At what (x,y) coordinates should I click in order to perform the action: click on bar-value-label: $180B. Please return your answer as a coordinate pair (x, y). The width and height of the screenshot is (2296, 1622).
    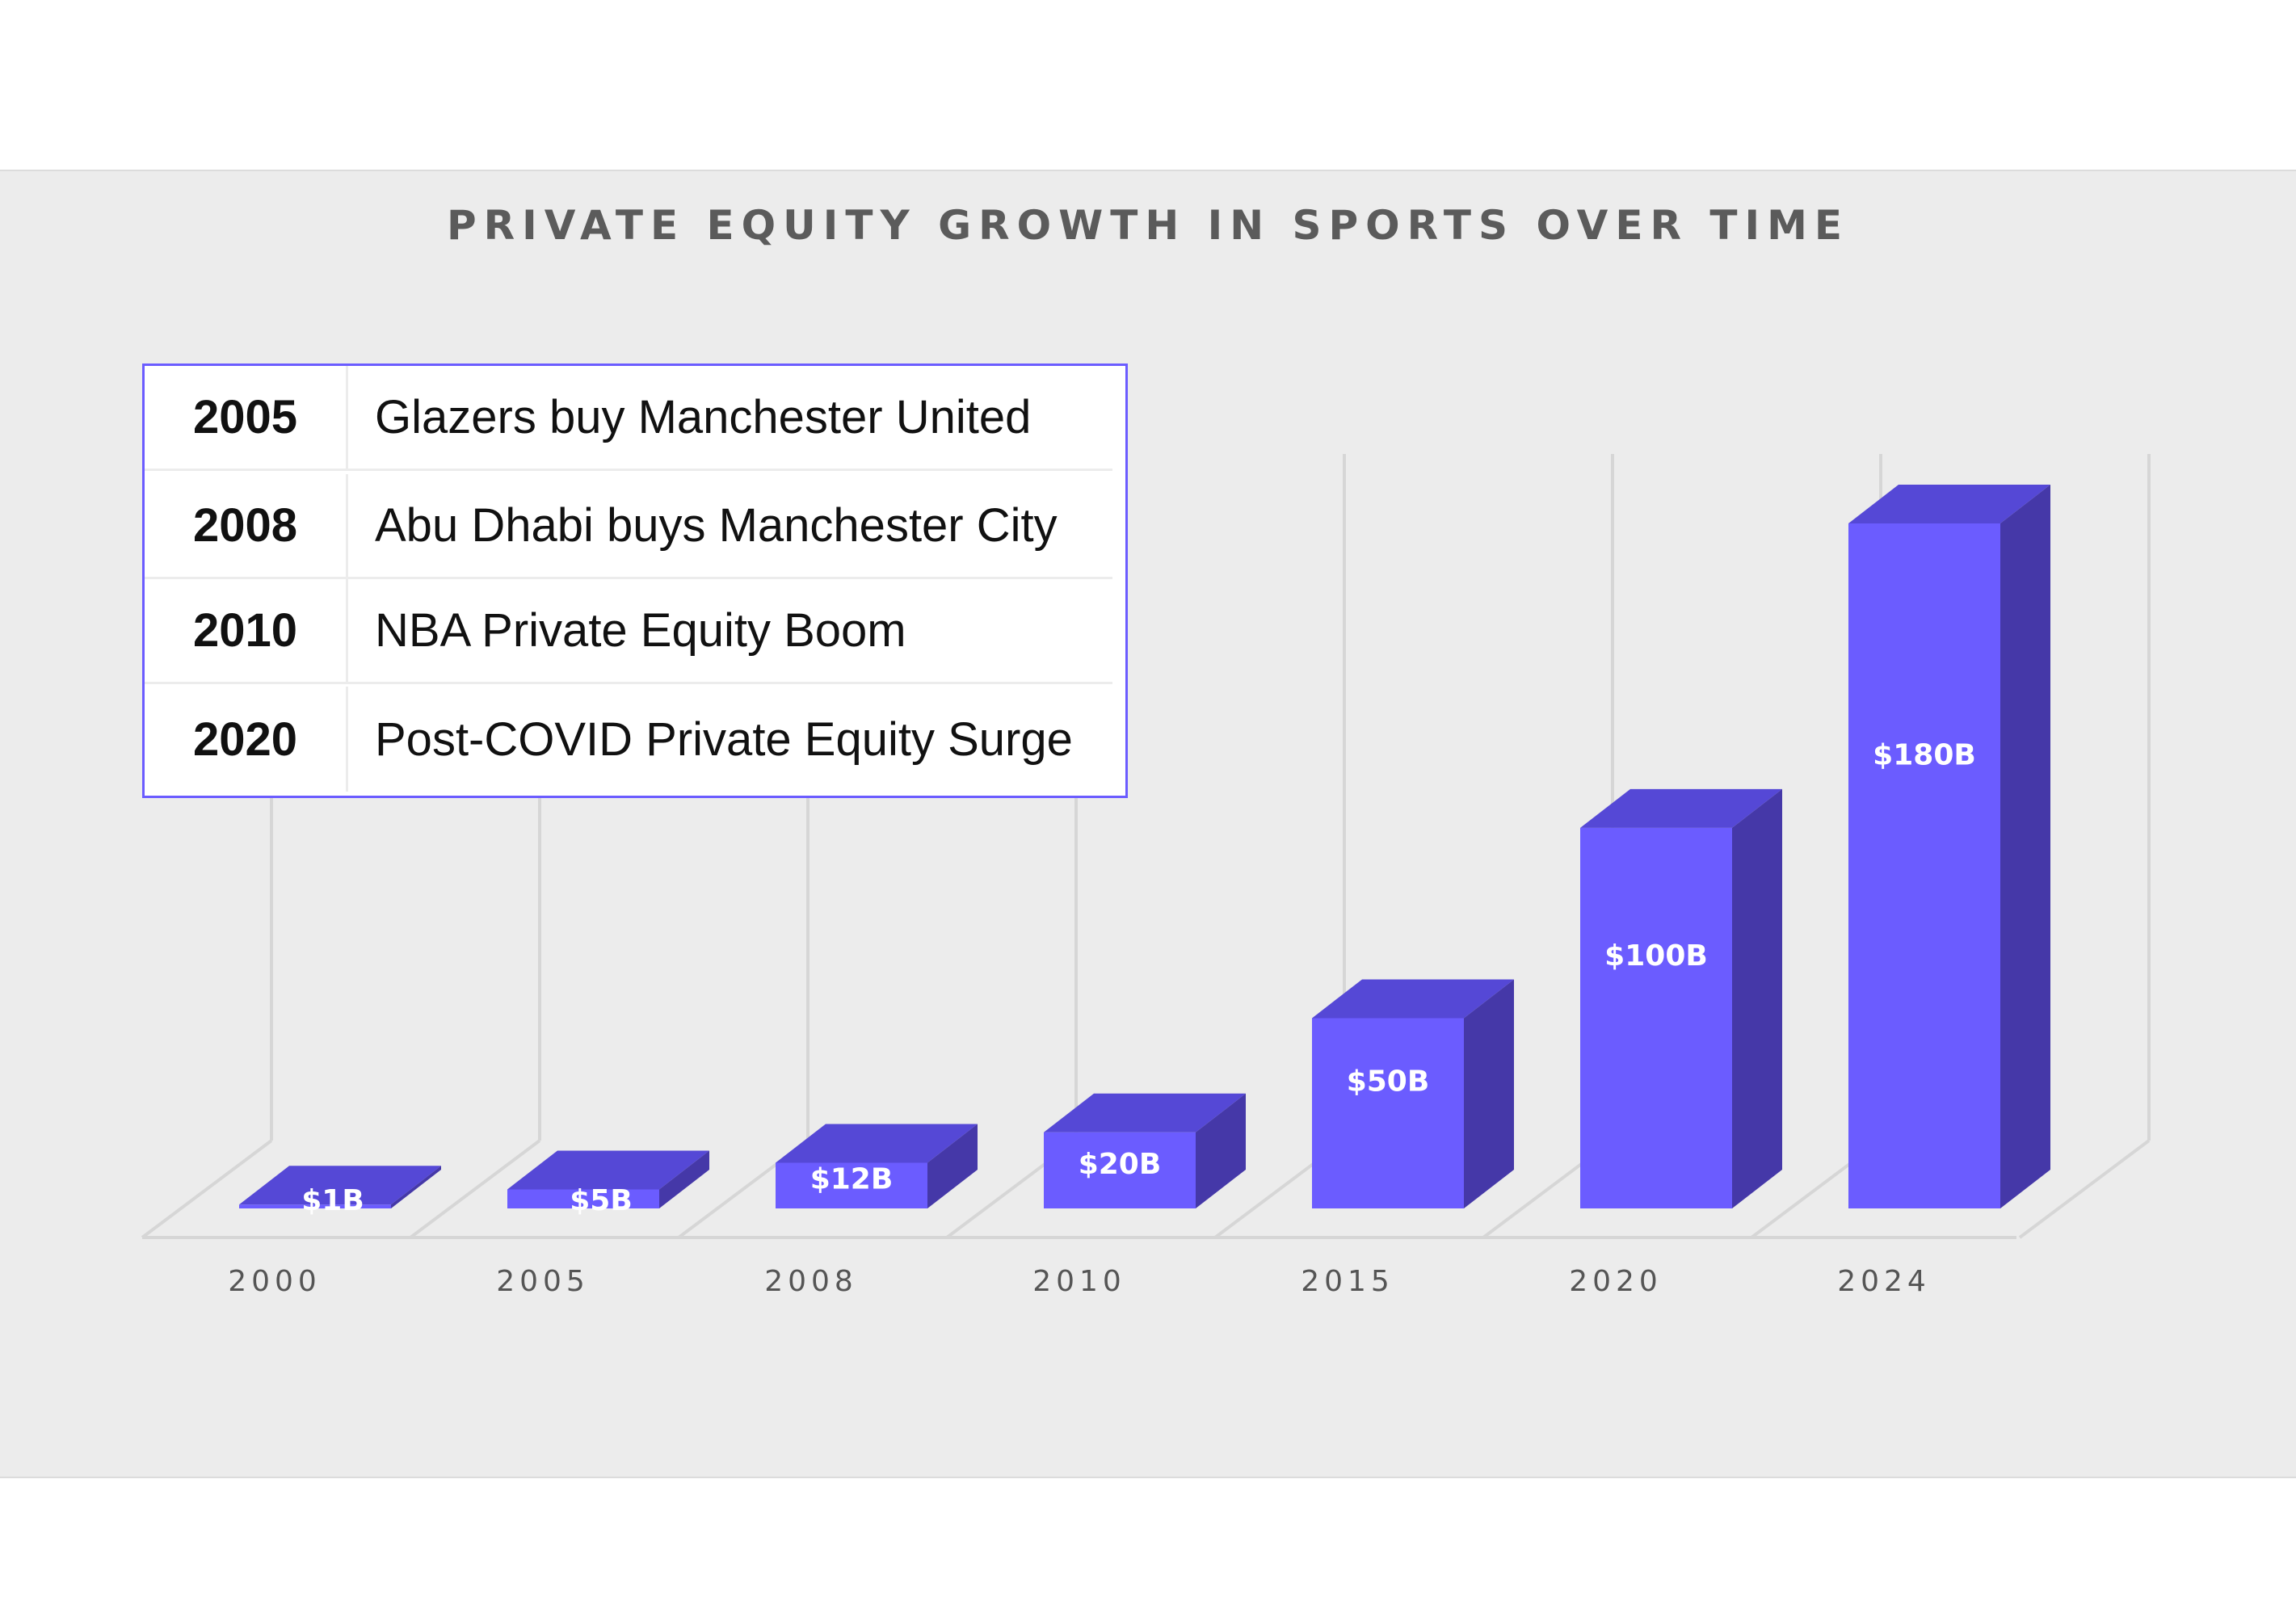
    Looking at the image, I should click on (1925, 754).